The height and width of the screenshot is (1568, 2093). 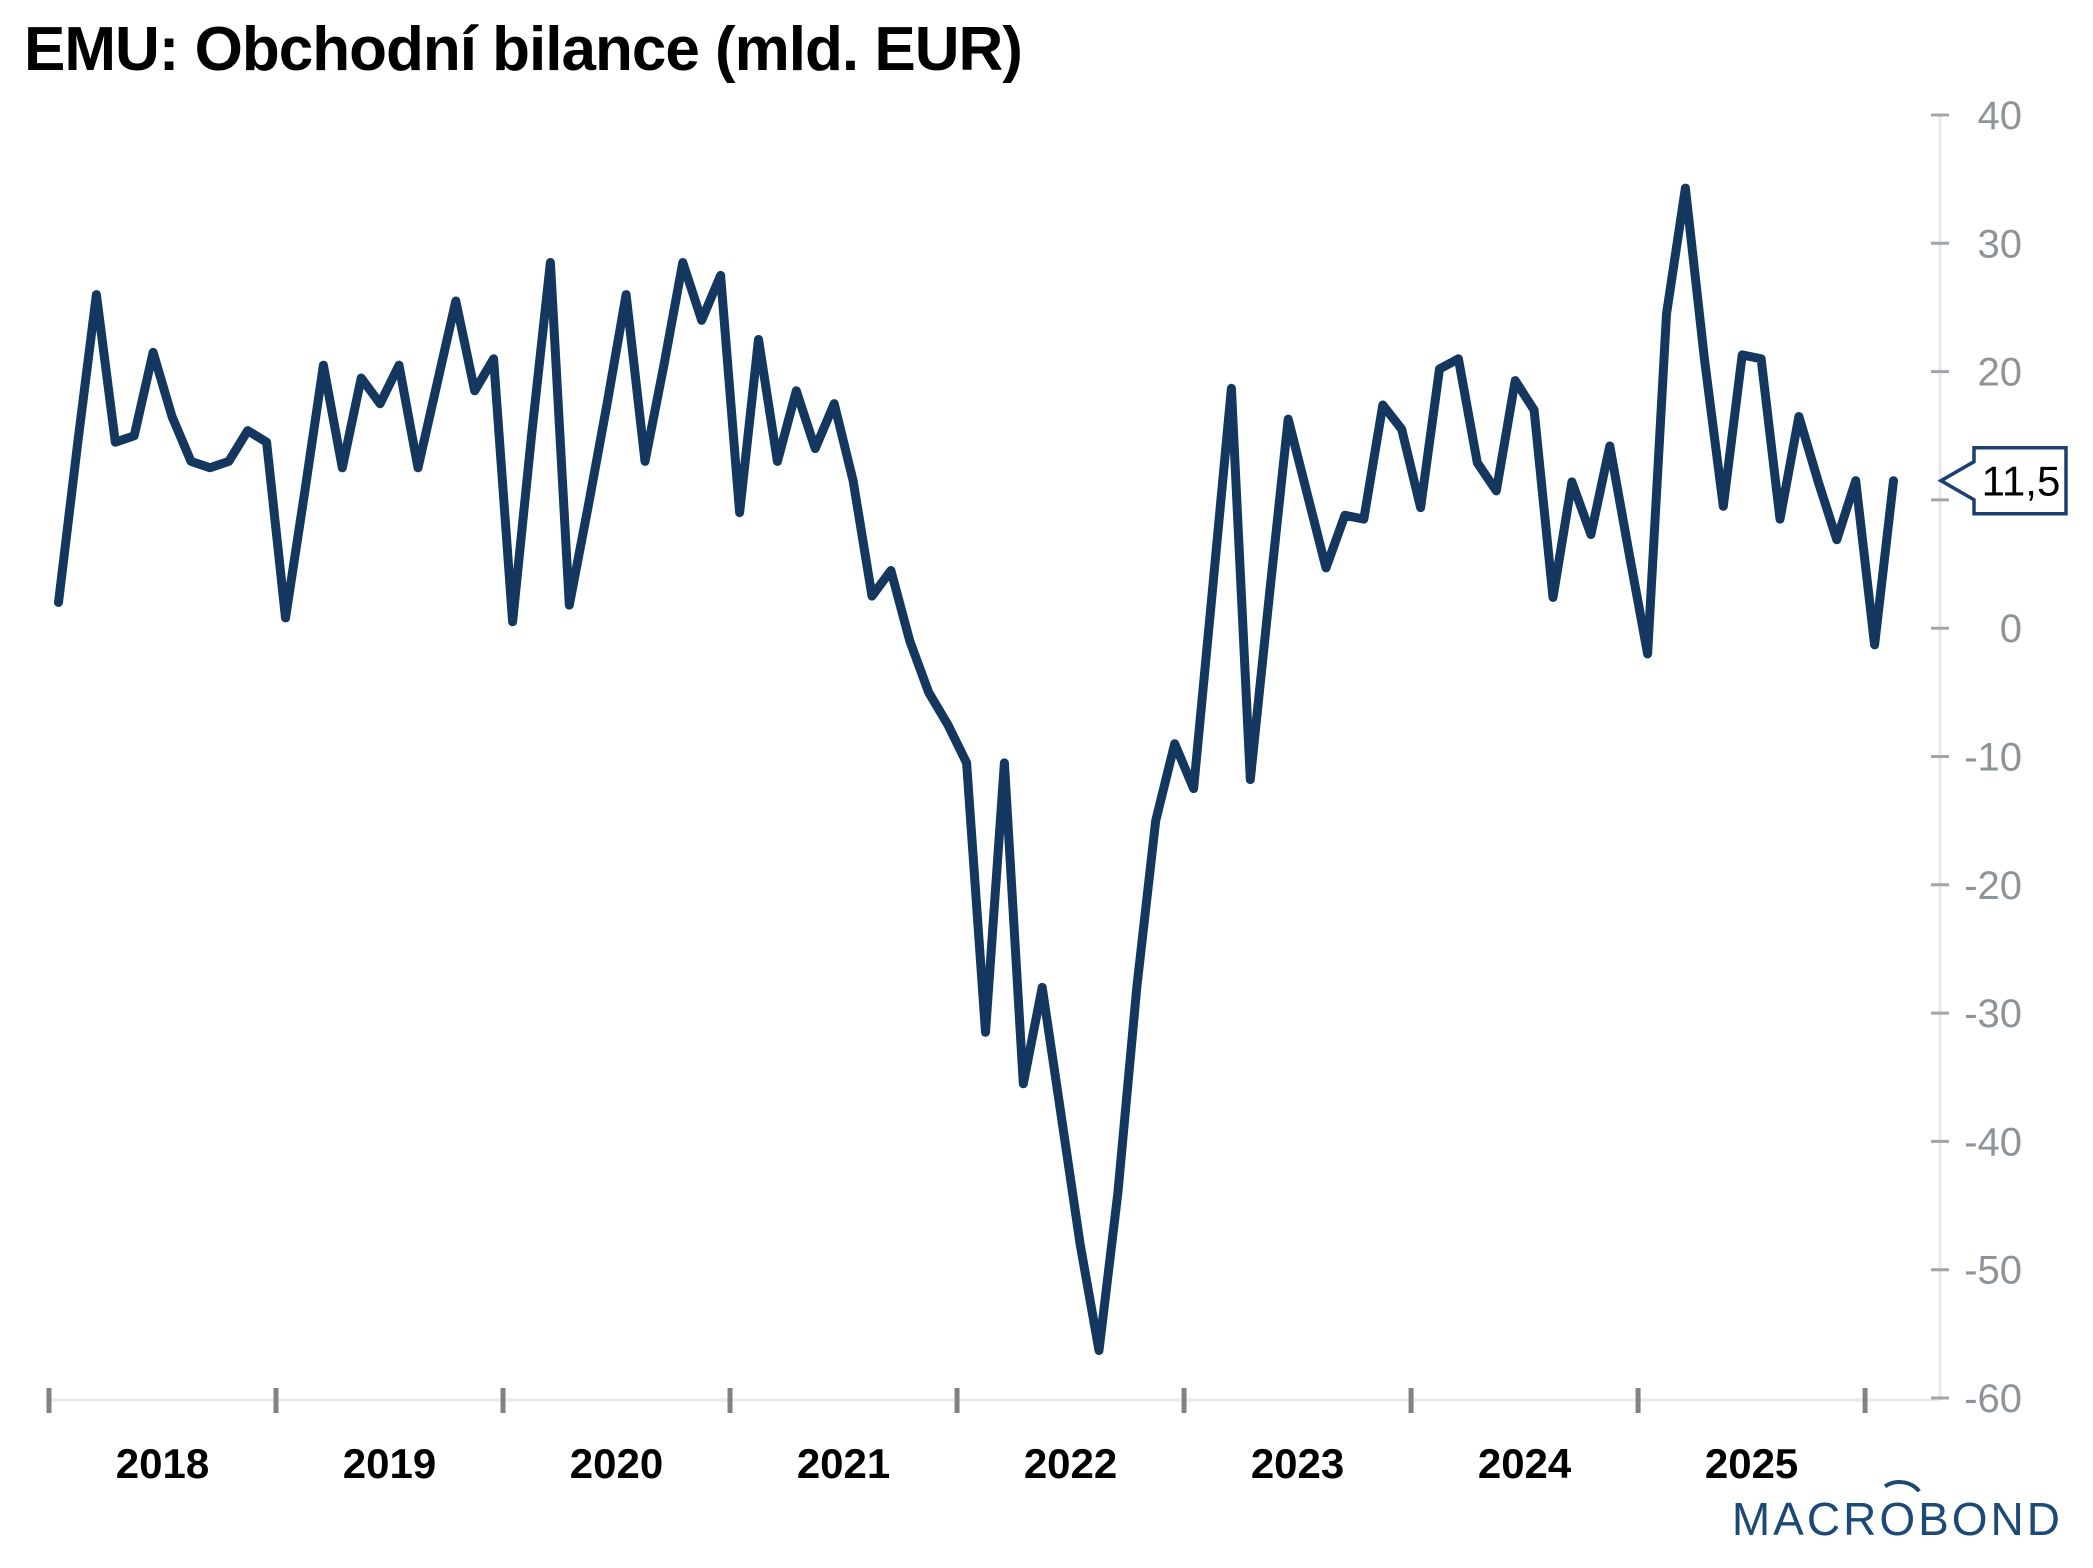 I want to click on y-axis-tick-label: -20, so click(x=1993, y=886).